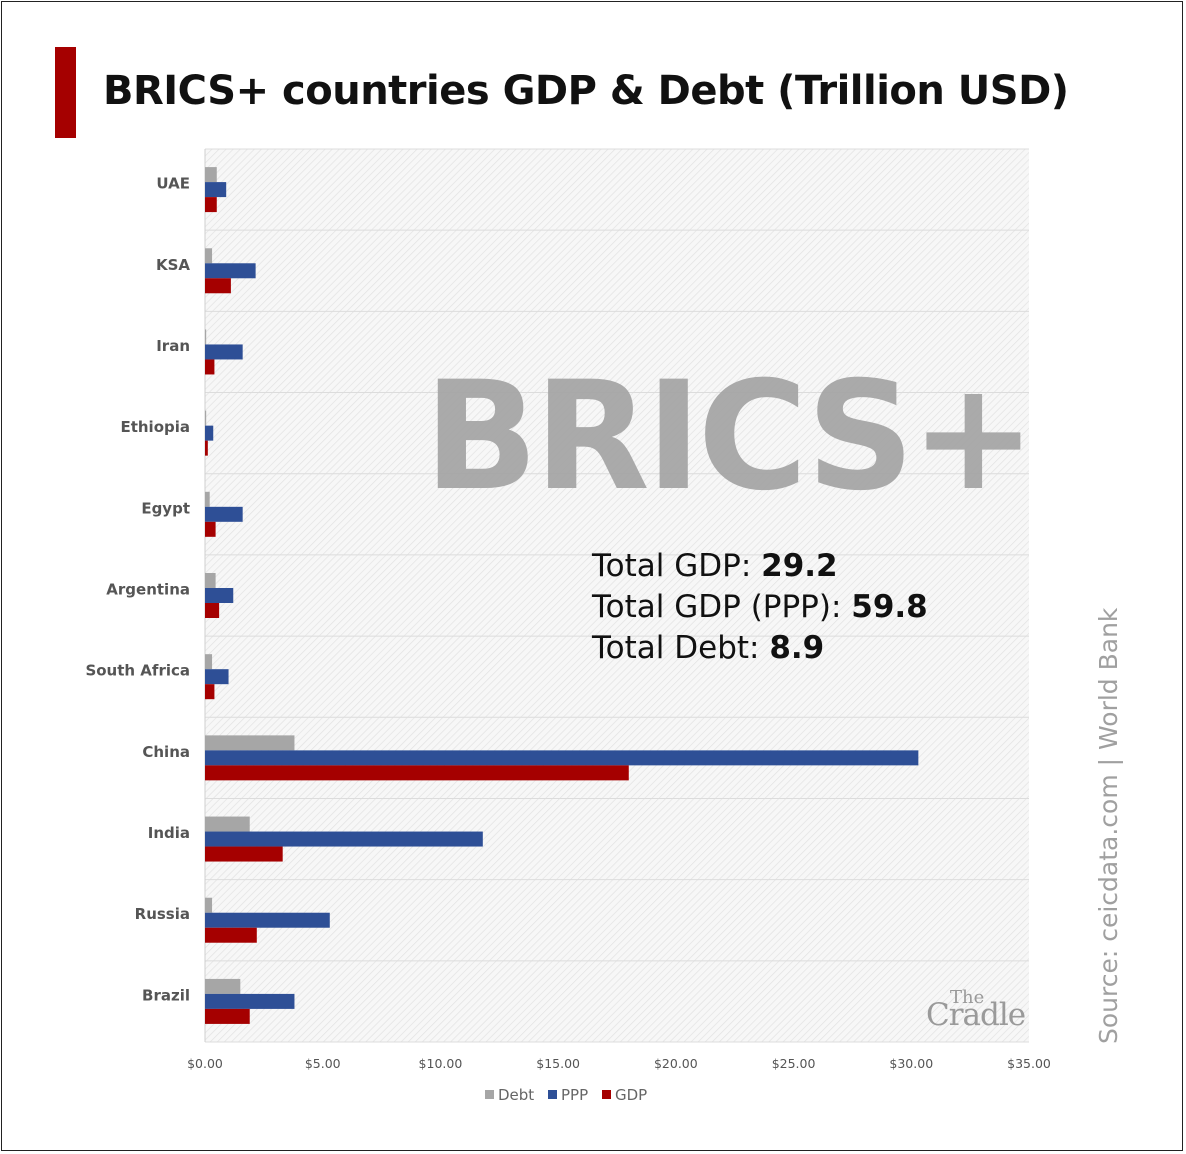 The image size is (1186, 1154). What do you see at coordinates (173, 346) in the screenshot?
I see `category-label: Iran` at bounding box center [173, 346].